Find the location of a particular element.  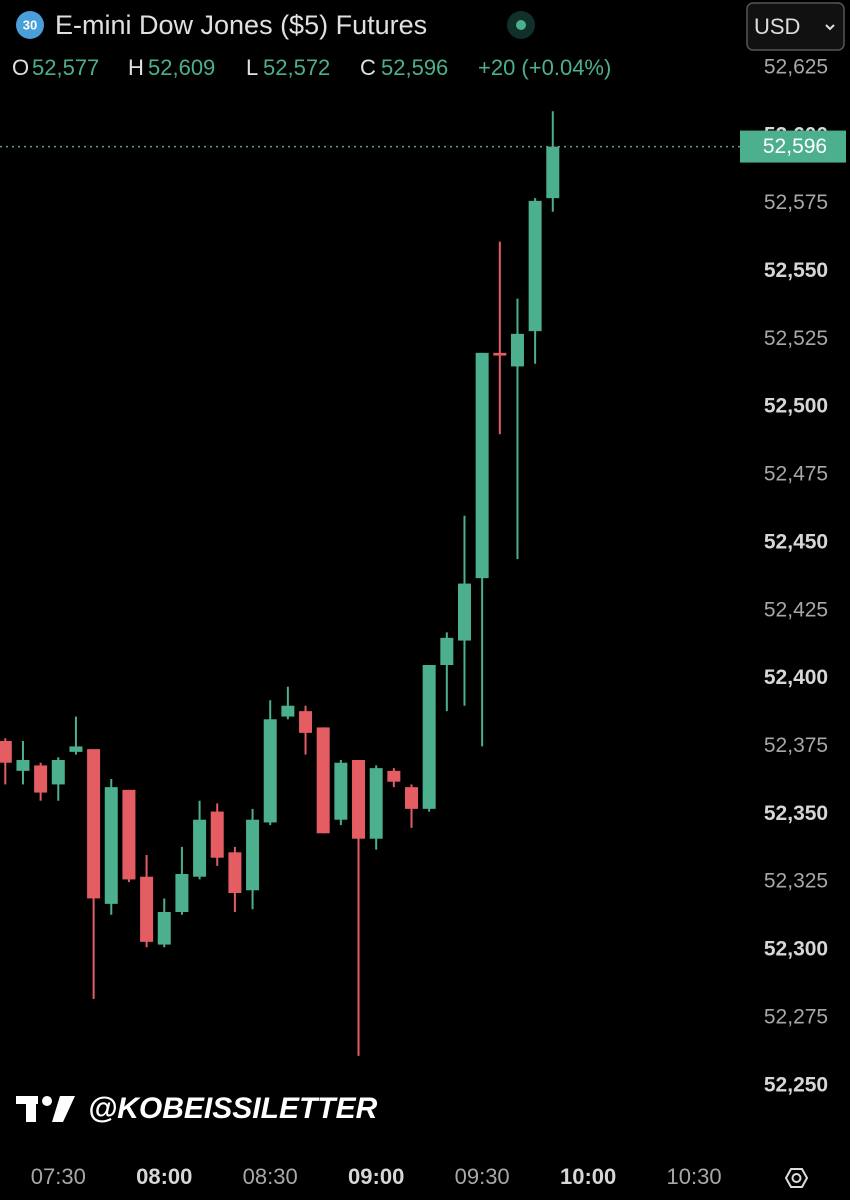

y-tick-label: 52,350 is located at coordinates (796, 813).